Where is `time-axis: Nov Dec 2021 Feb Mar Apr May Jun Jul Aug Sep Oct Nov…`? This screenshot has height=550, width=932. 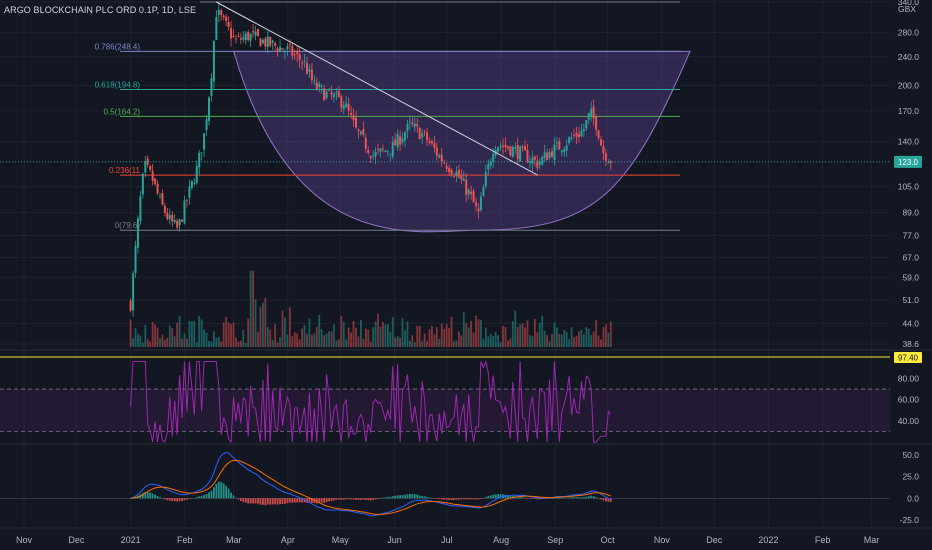
time-axis: Nov Dec 2021 Feb Mar Apr May Jun Jul Aug Sep Oct Nov… is located at coordinates (447, 540).